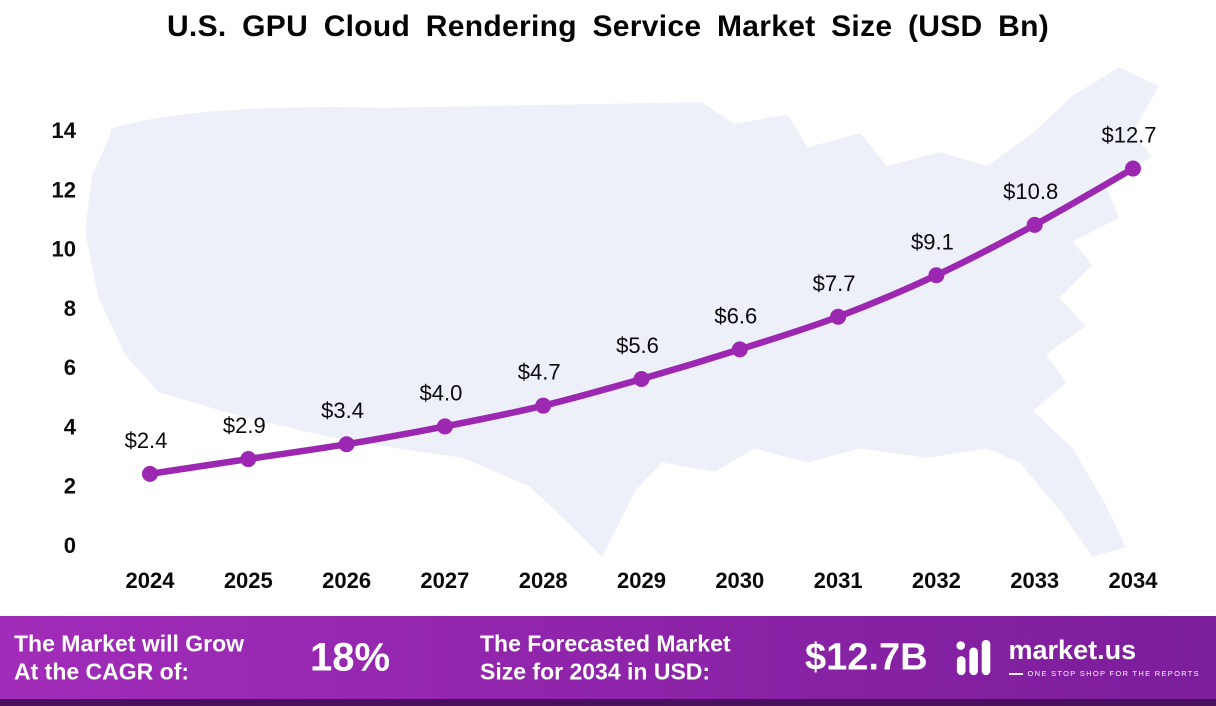 The height and width of the screenshot is (706, 1216). Describe the element at coordinates (735, 315) in the screenshot. I see `value-label: $6.6` at that location.